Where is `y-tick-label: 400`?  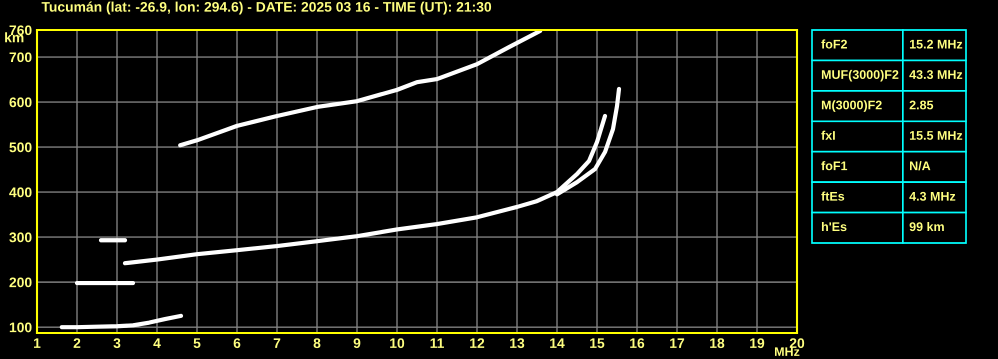
y-tick-label: 400 is located at coordinates (20, 192).